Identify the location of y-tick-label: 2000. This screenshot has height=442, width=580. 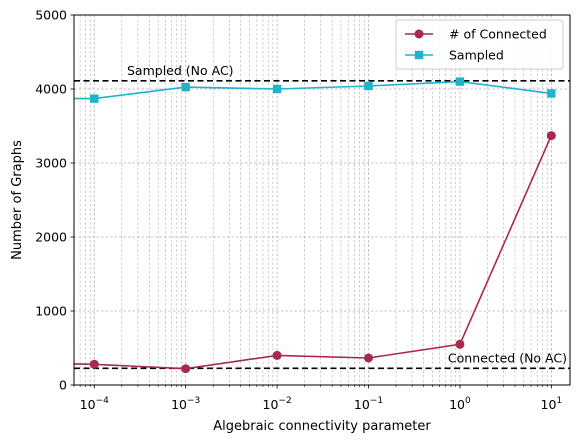
(51, 237).